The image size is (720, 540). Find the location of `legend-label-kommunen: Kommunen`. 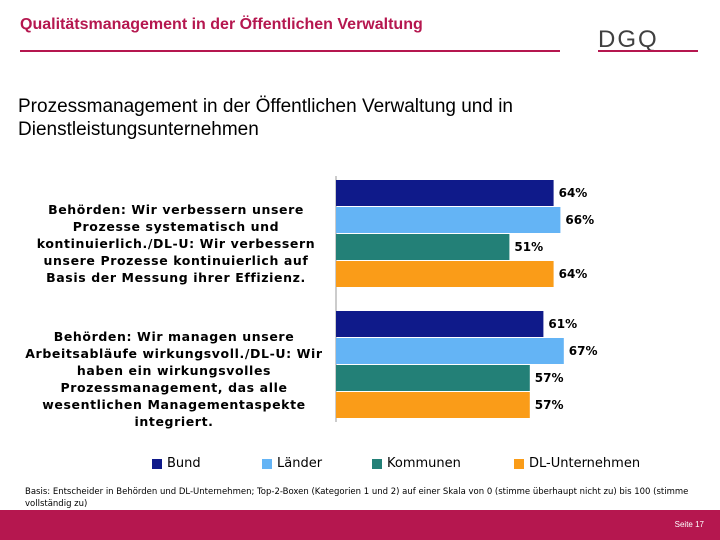

legend-label-kommunen: Kommunen is located at coordinates (424, 463).